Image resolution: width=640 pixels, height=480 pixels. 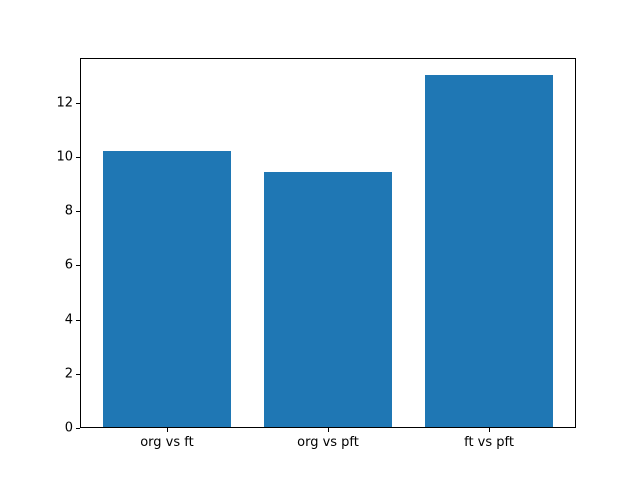 What do you see at coordinates (68, 265) in the screenshot?
I see `y-tick-label: 6` at bounding box center [68, 265].